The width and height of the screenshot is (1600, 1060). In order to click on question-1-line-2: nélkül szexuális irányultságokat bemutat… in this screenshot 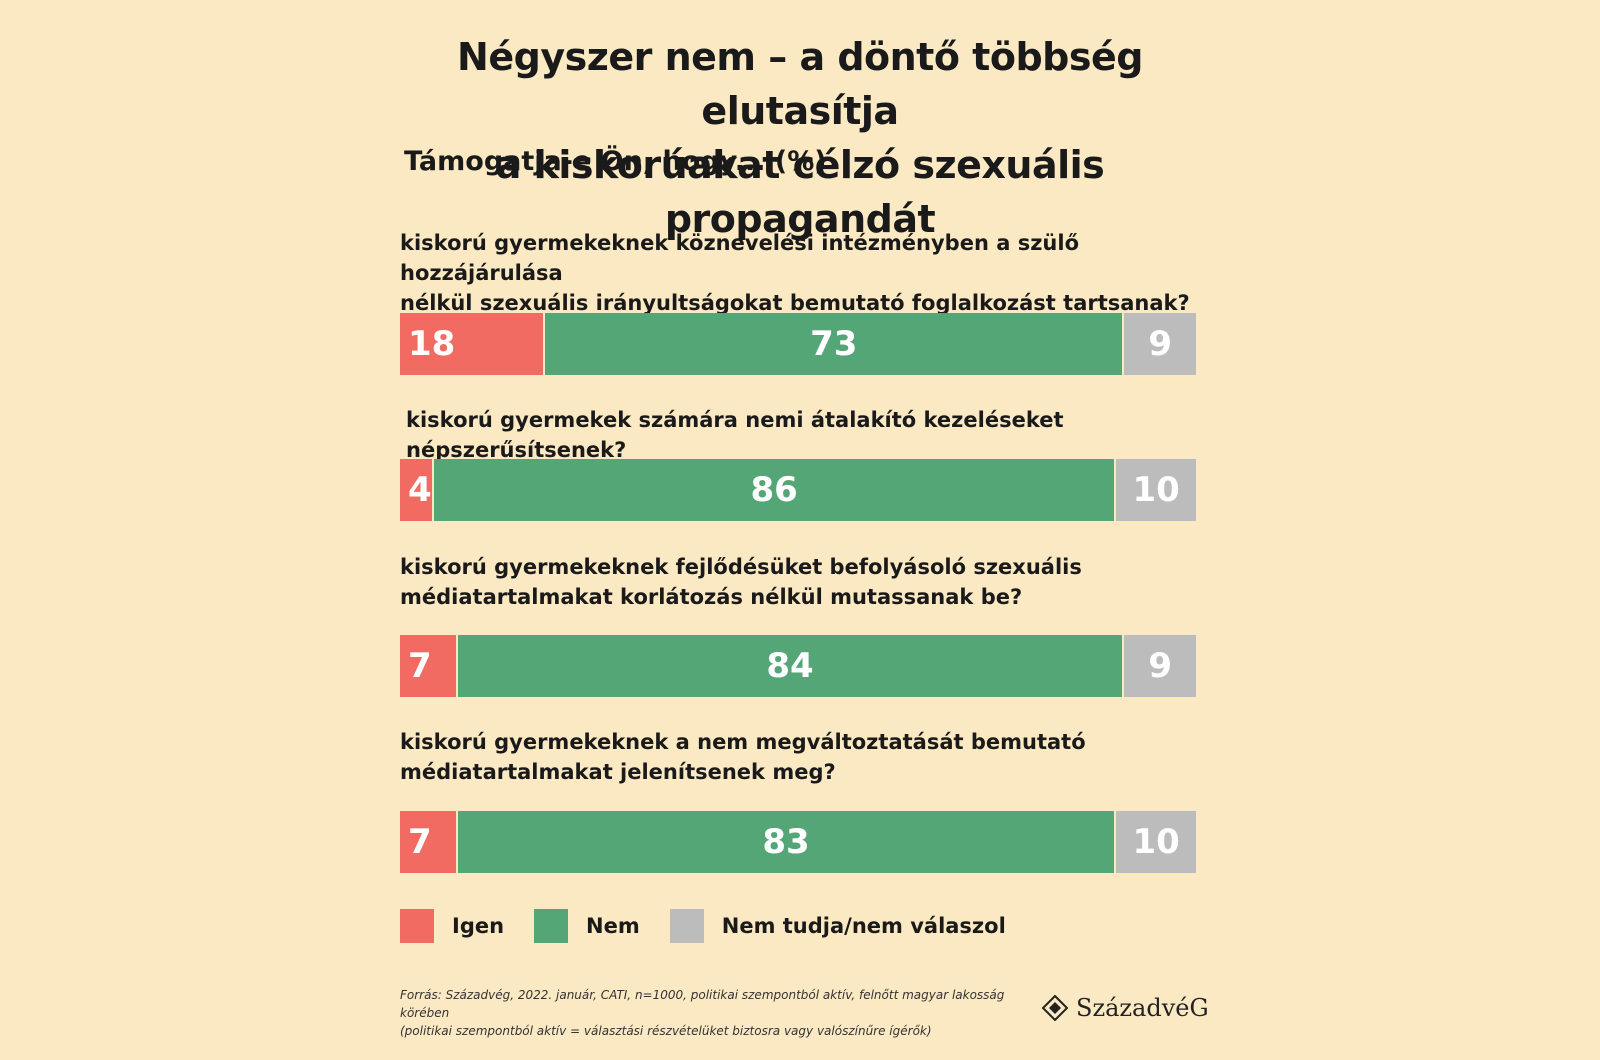, I will do `click(795, 303)`.